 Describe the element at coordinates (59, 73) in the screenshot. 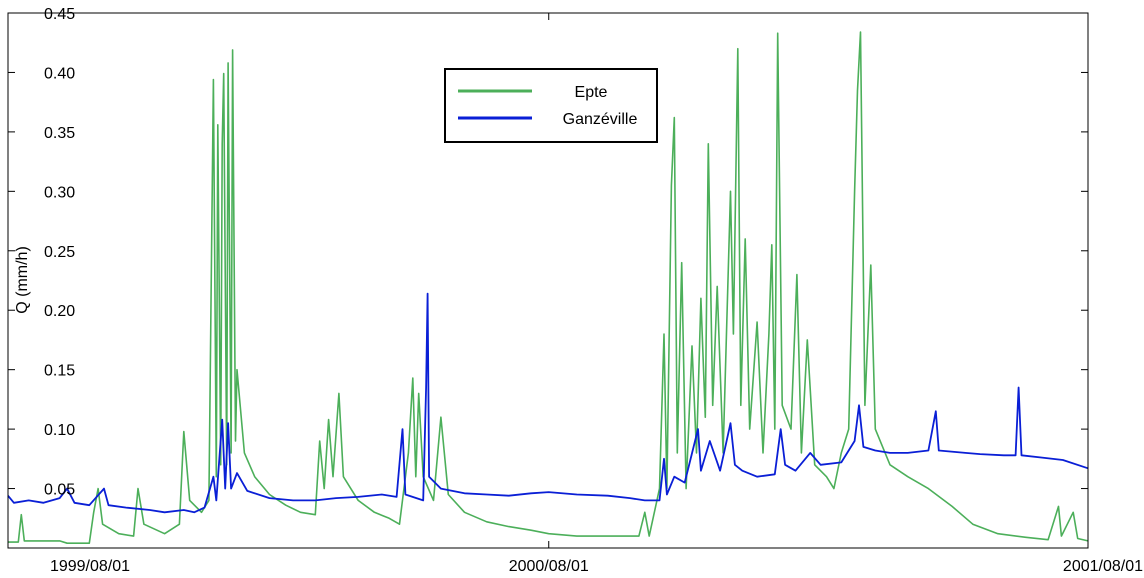

I see `y-tick-label: 0.40` at that location.